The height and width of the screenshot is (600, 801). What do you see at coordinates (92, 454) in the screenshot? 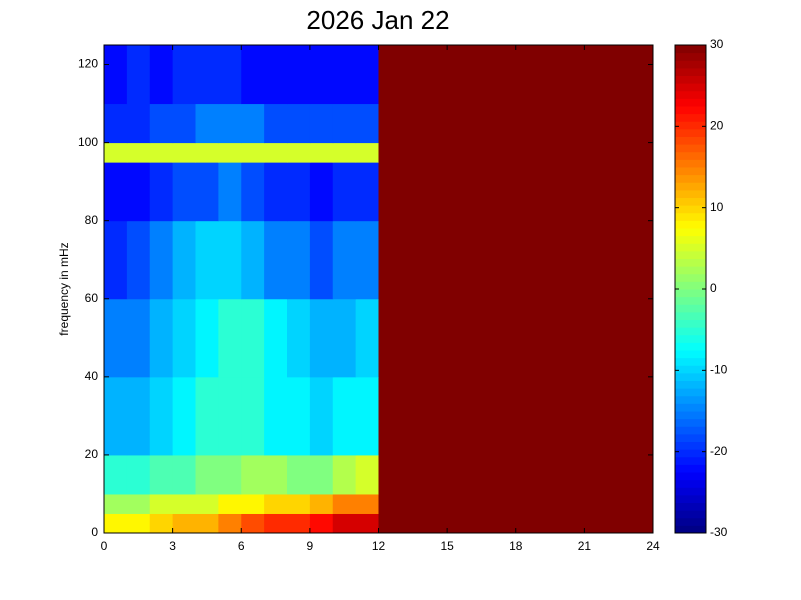
I see `y-tick-label: 20` at bounding box center [92, 454].